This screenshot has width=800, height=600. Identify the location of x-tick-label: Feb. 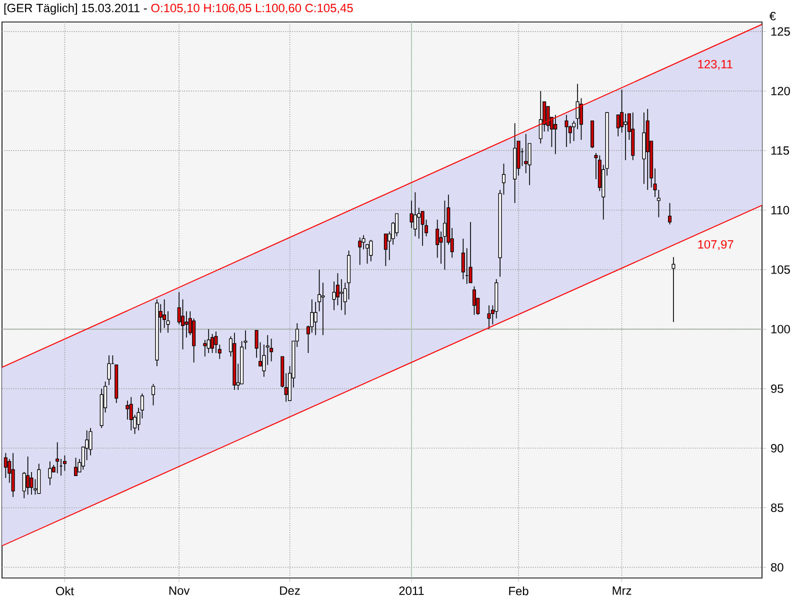
(518, 591).